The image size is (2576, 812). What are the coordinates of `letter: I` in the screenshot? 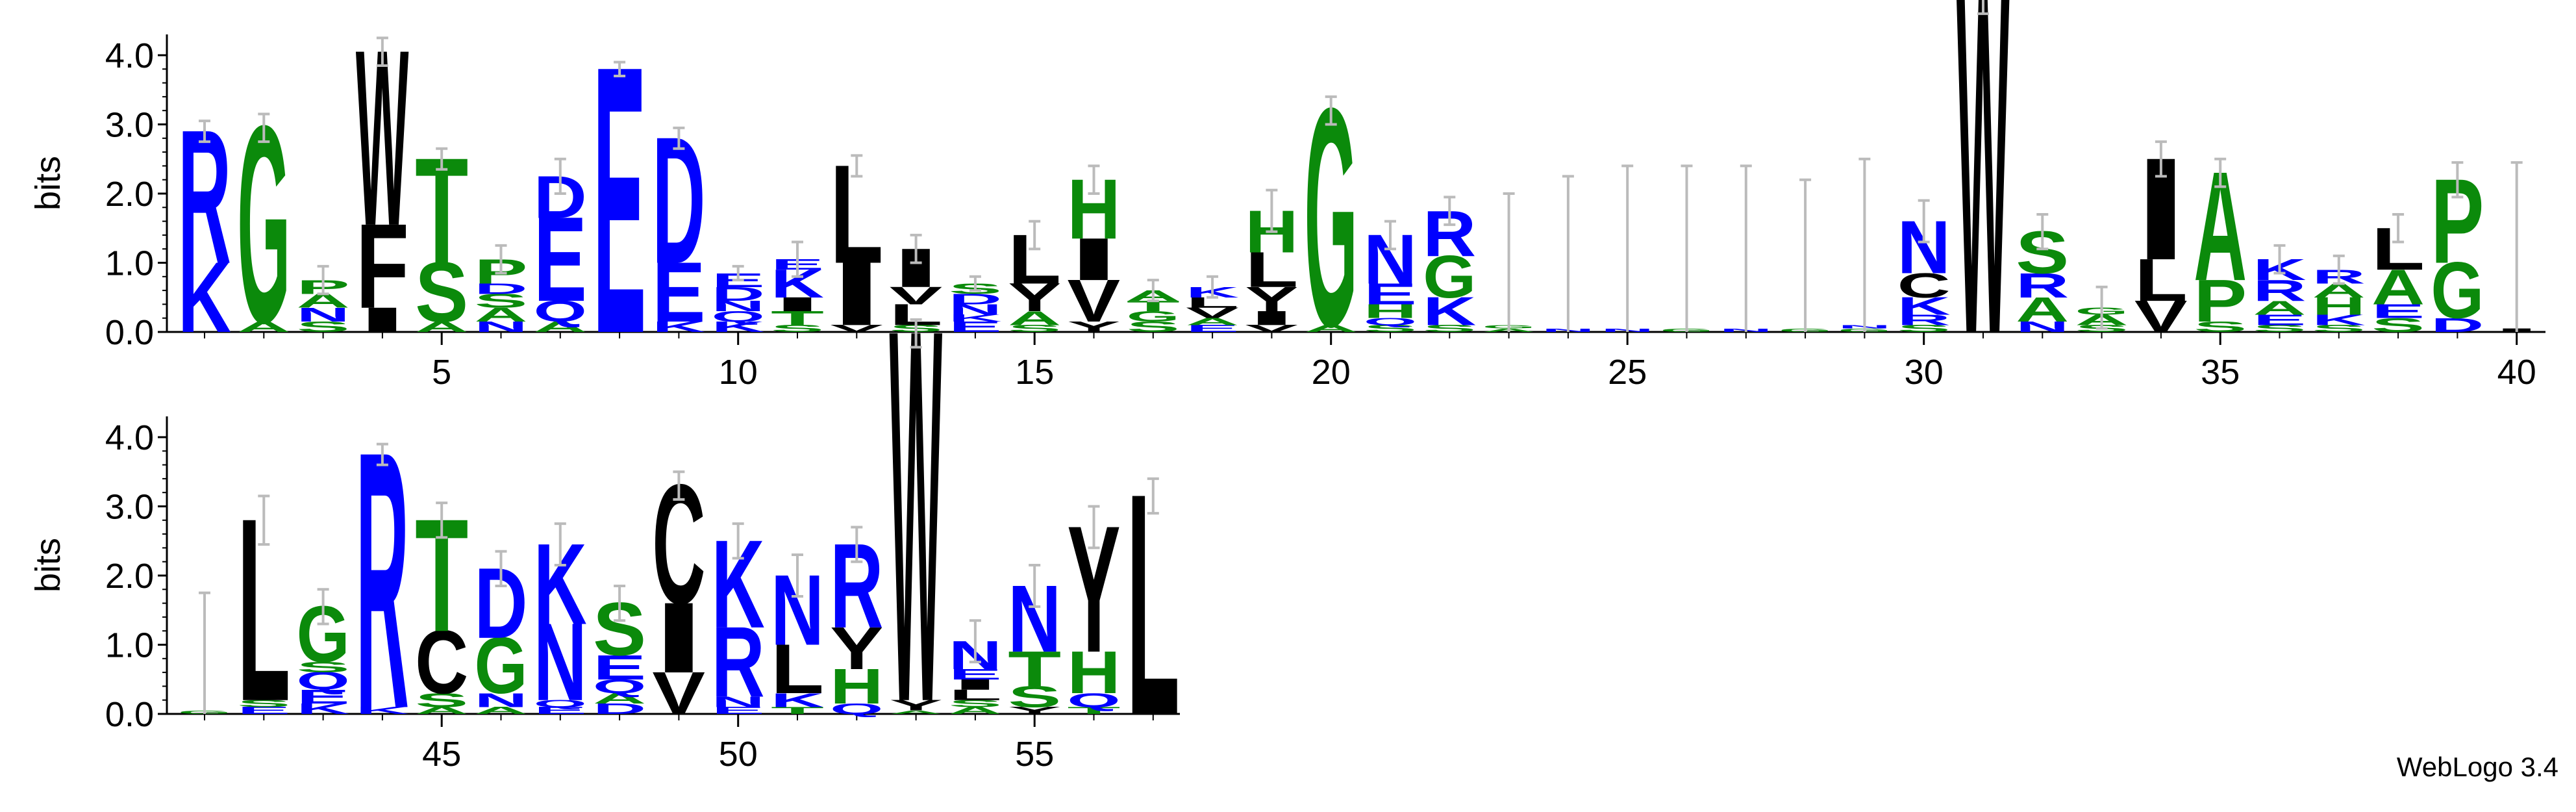 It's located at (1094, 259).